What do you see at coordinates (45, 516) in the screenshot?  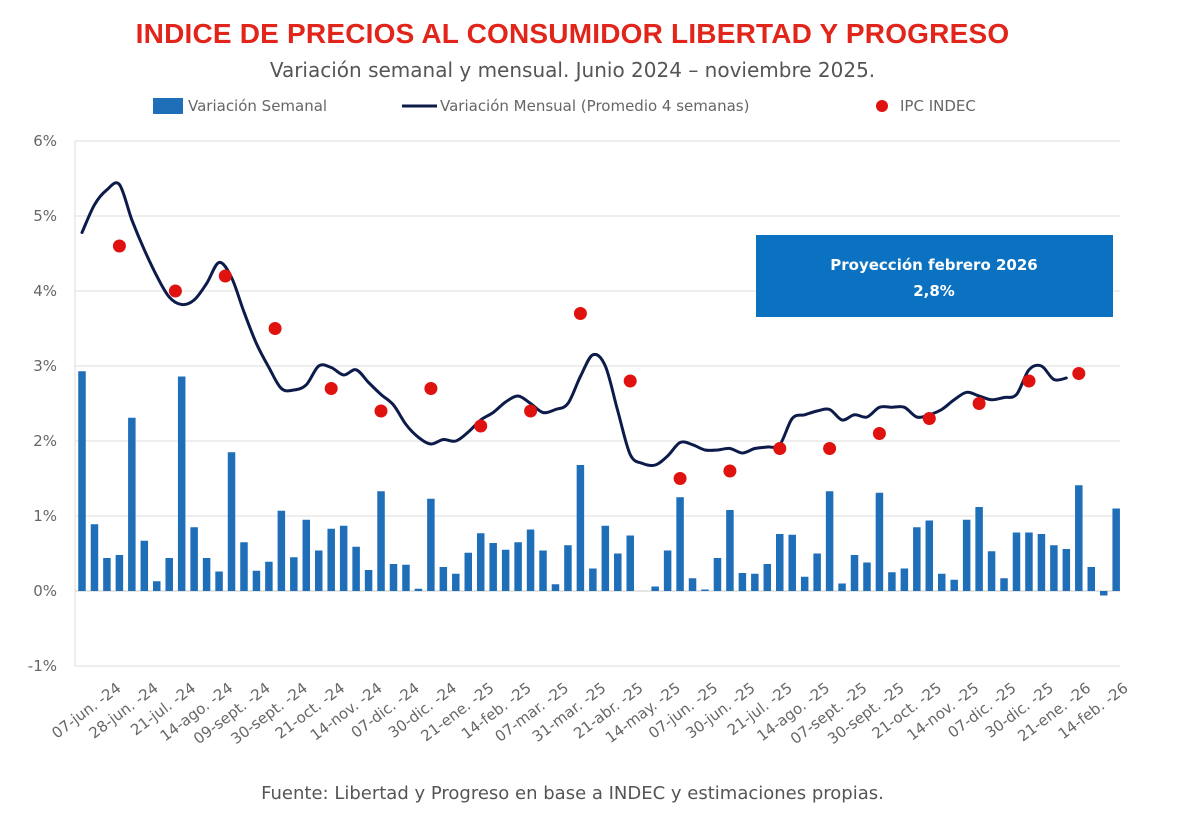 I see `y-tick-label: 1%` at bounding box center [45, 516].